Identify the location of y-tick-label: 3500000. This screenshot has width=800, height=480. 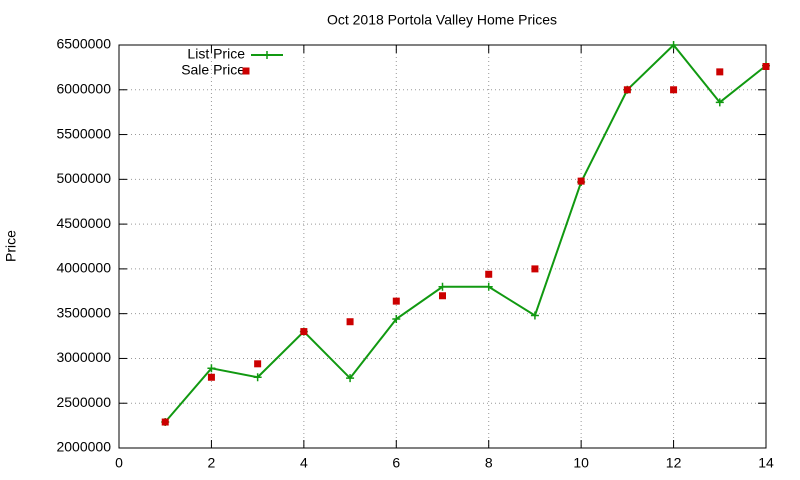
(83, 312).